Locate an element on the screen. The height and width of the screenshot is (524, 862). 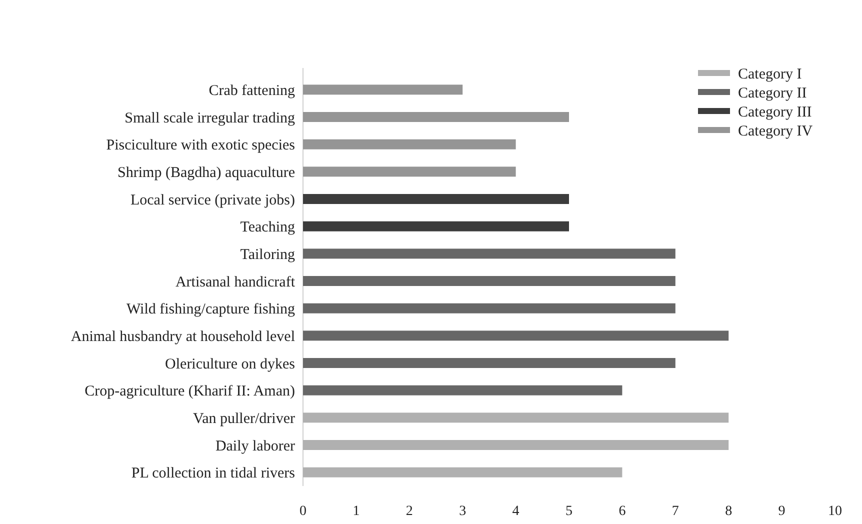
y-tick-label: Teaching is located at coordinates (268, 228).